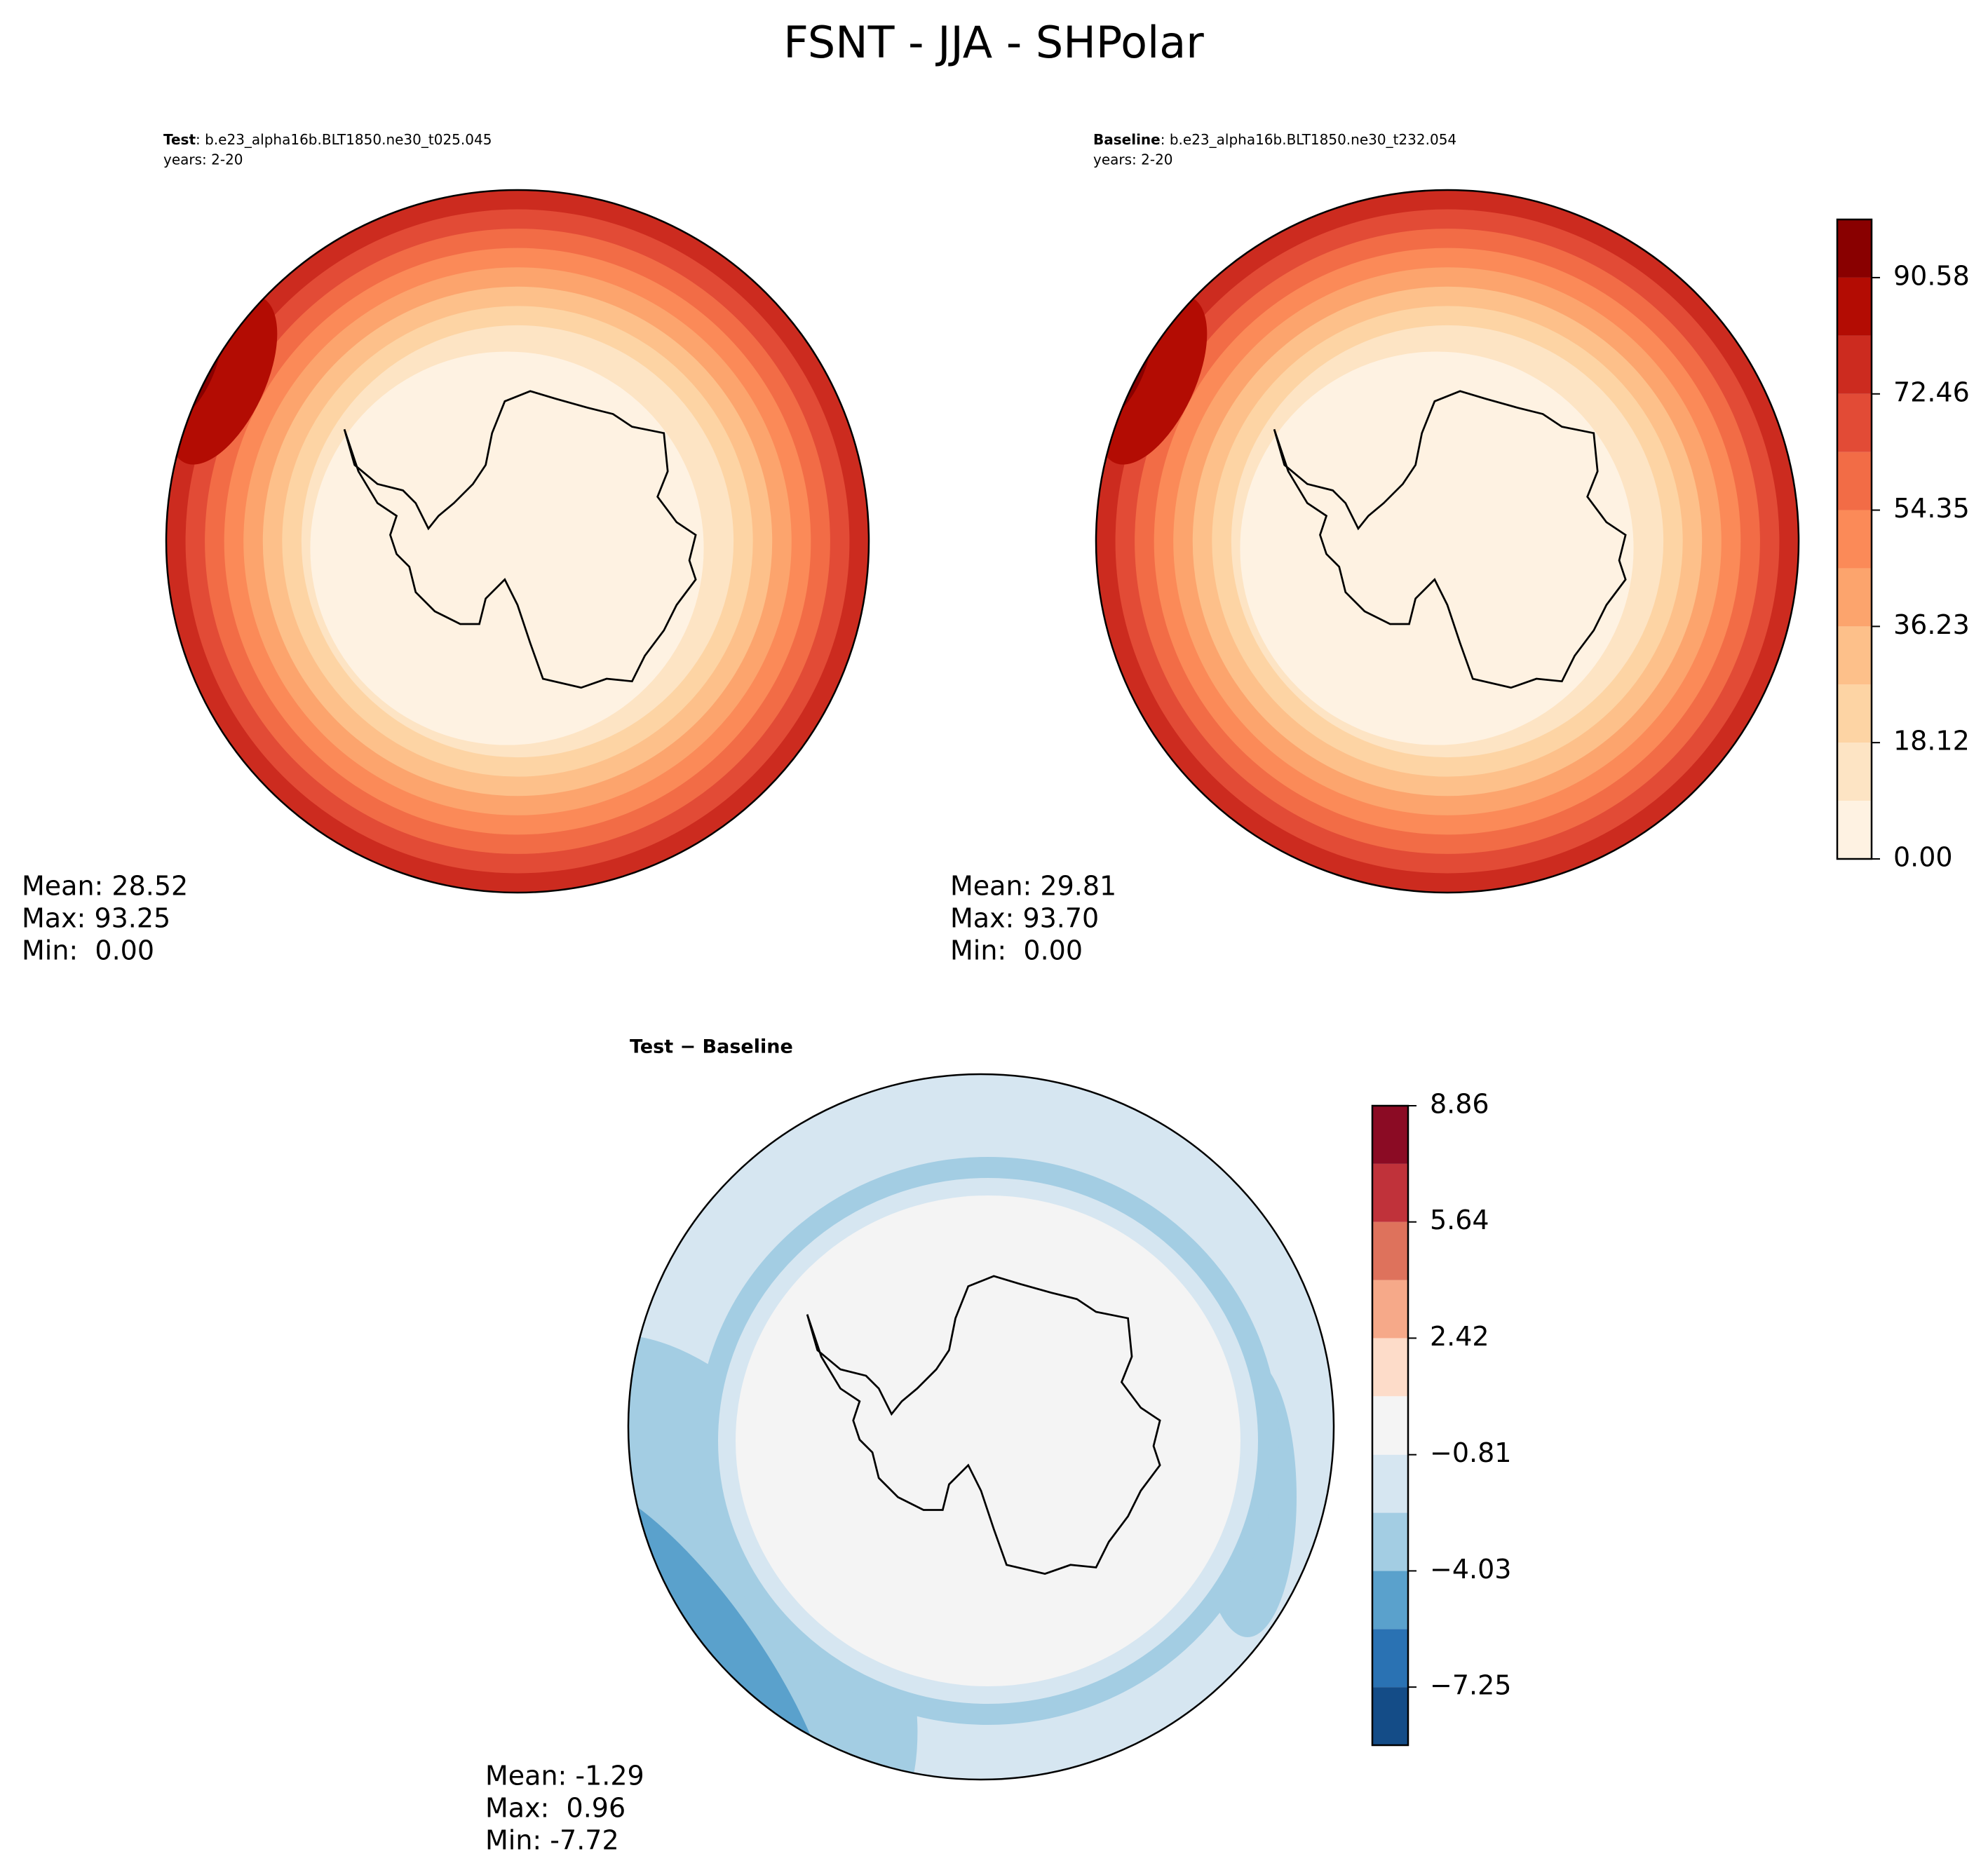  Describe the element at coordinates (564, 1776) in the screenshot. I see `stat: Mean: -1.29` at that location.